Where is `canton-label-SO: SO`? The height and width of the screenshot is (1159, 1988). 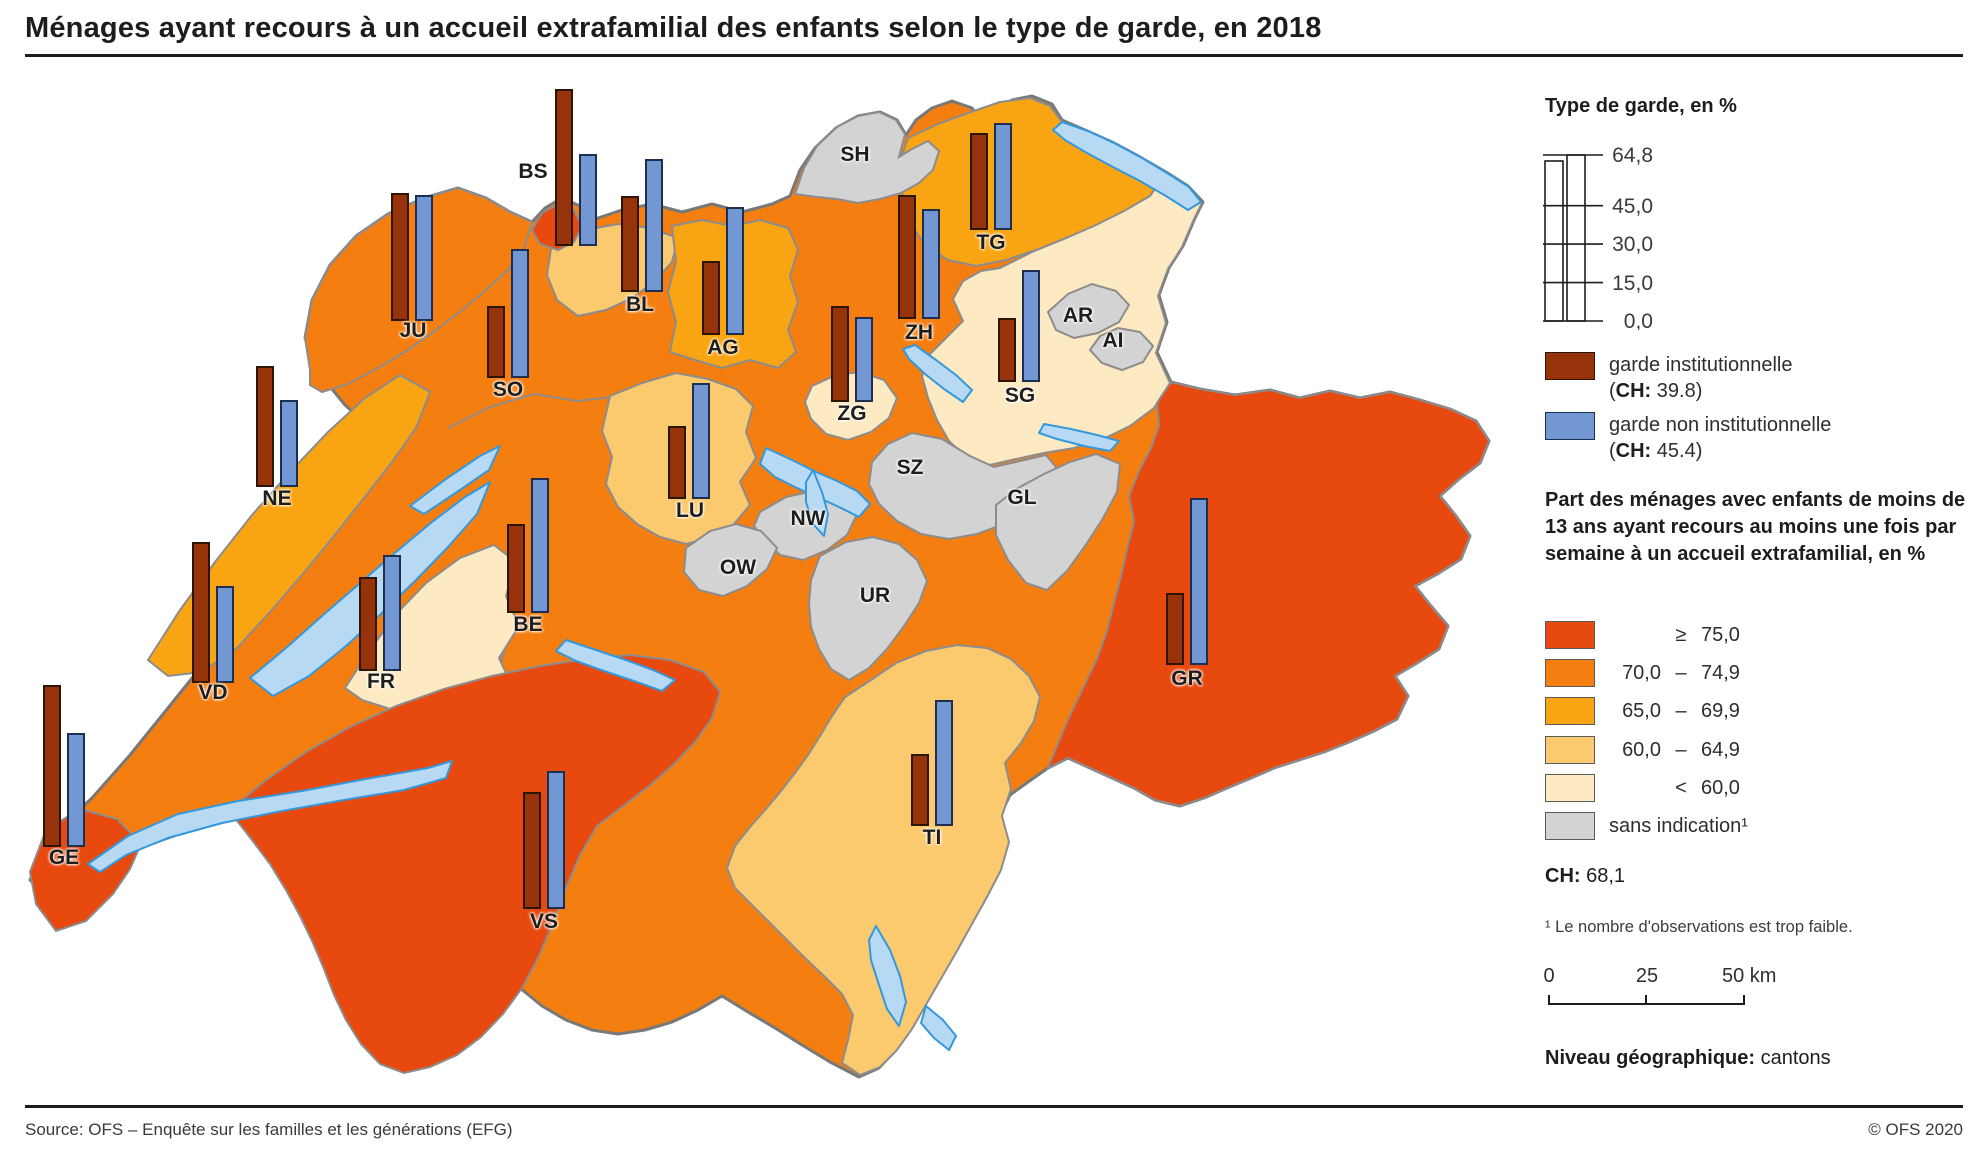 canton-label-SO: SO is located at coordinates (508, 389).